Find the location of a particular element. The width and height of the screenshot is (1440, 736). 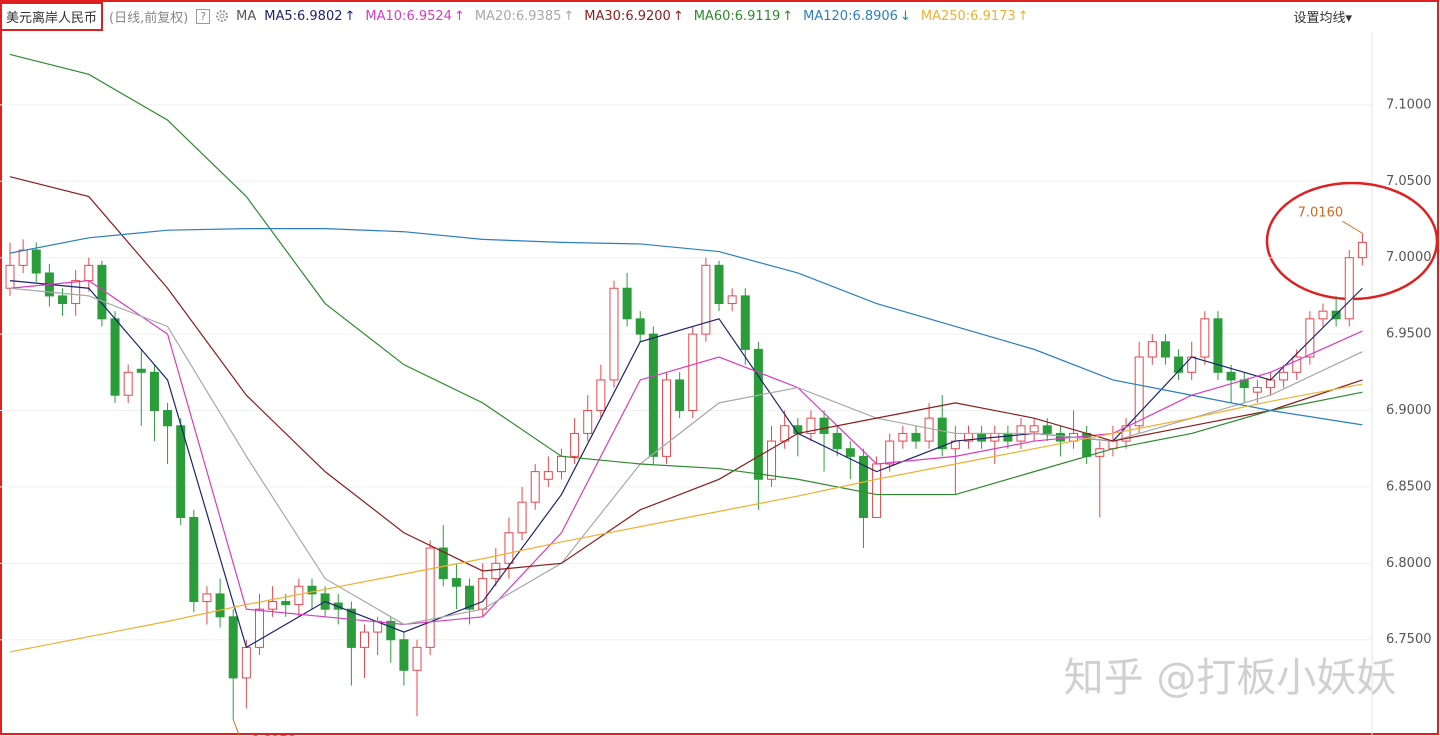

settings-button: 设置均线▾ is located at coordinates (1322, 18).